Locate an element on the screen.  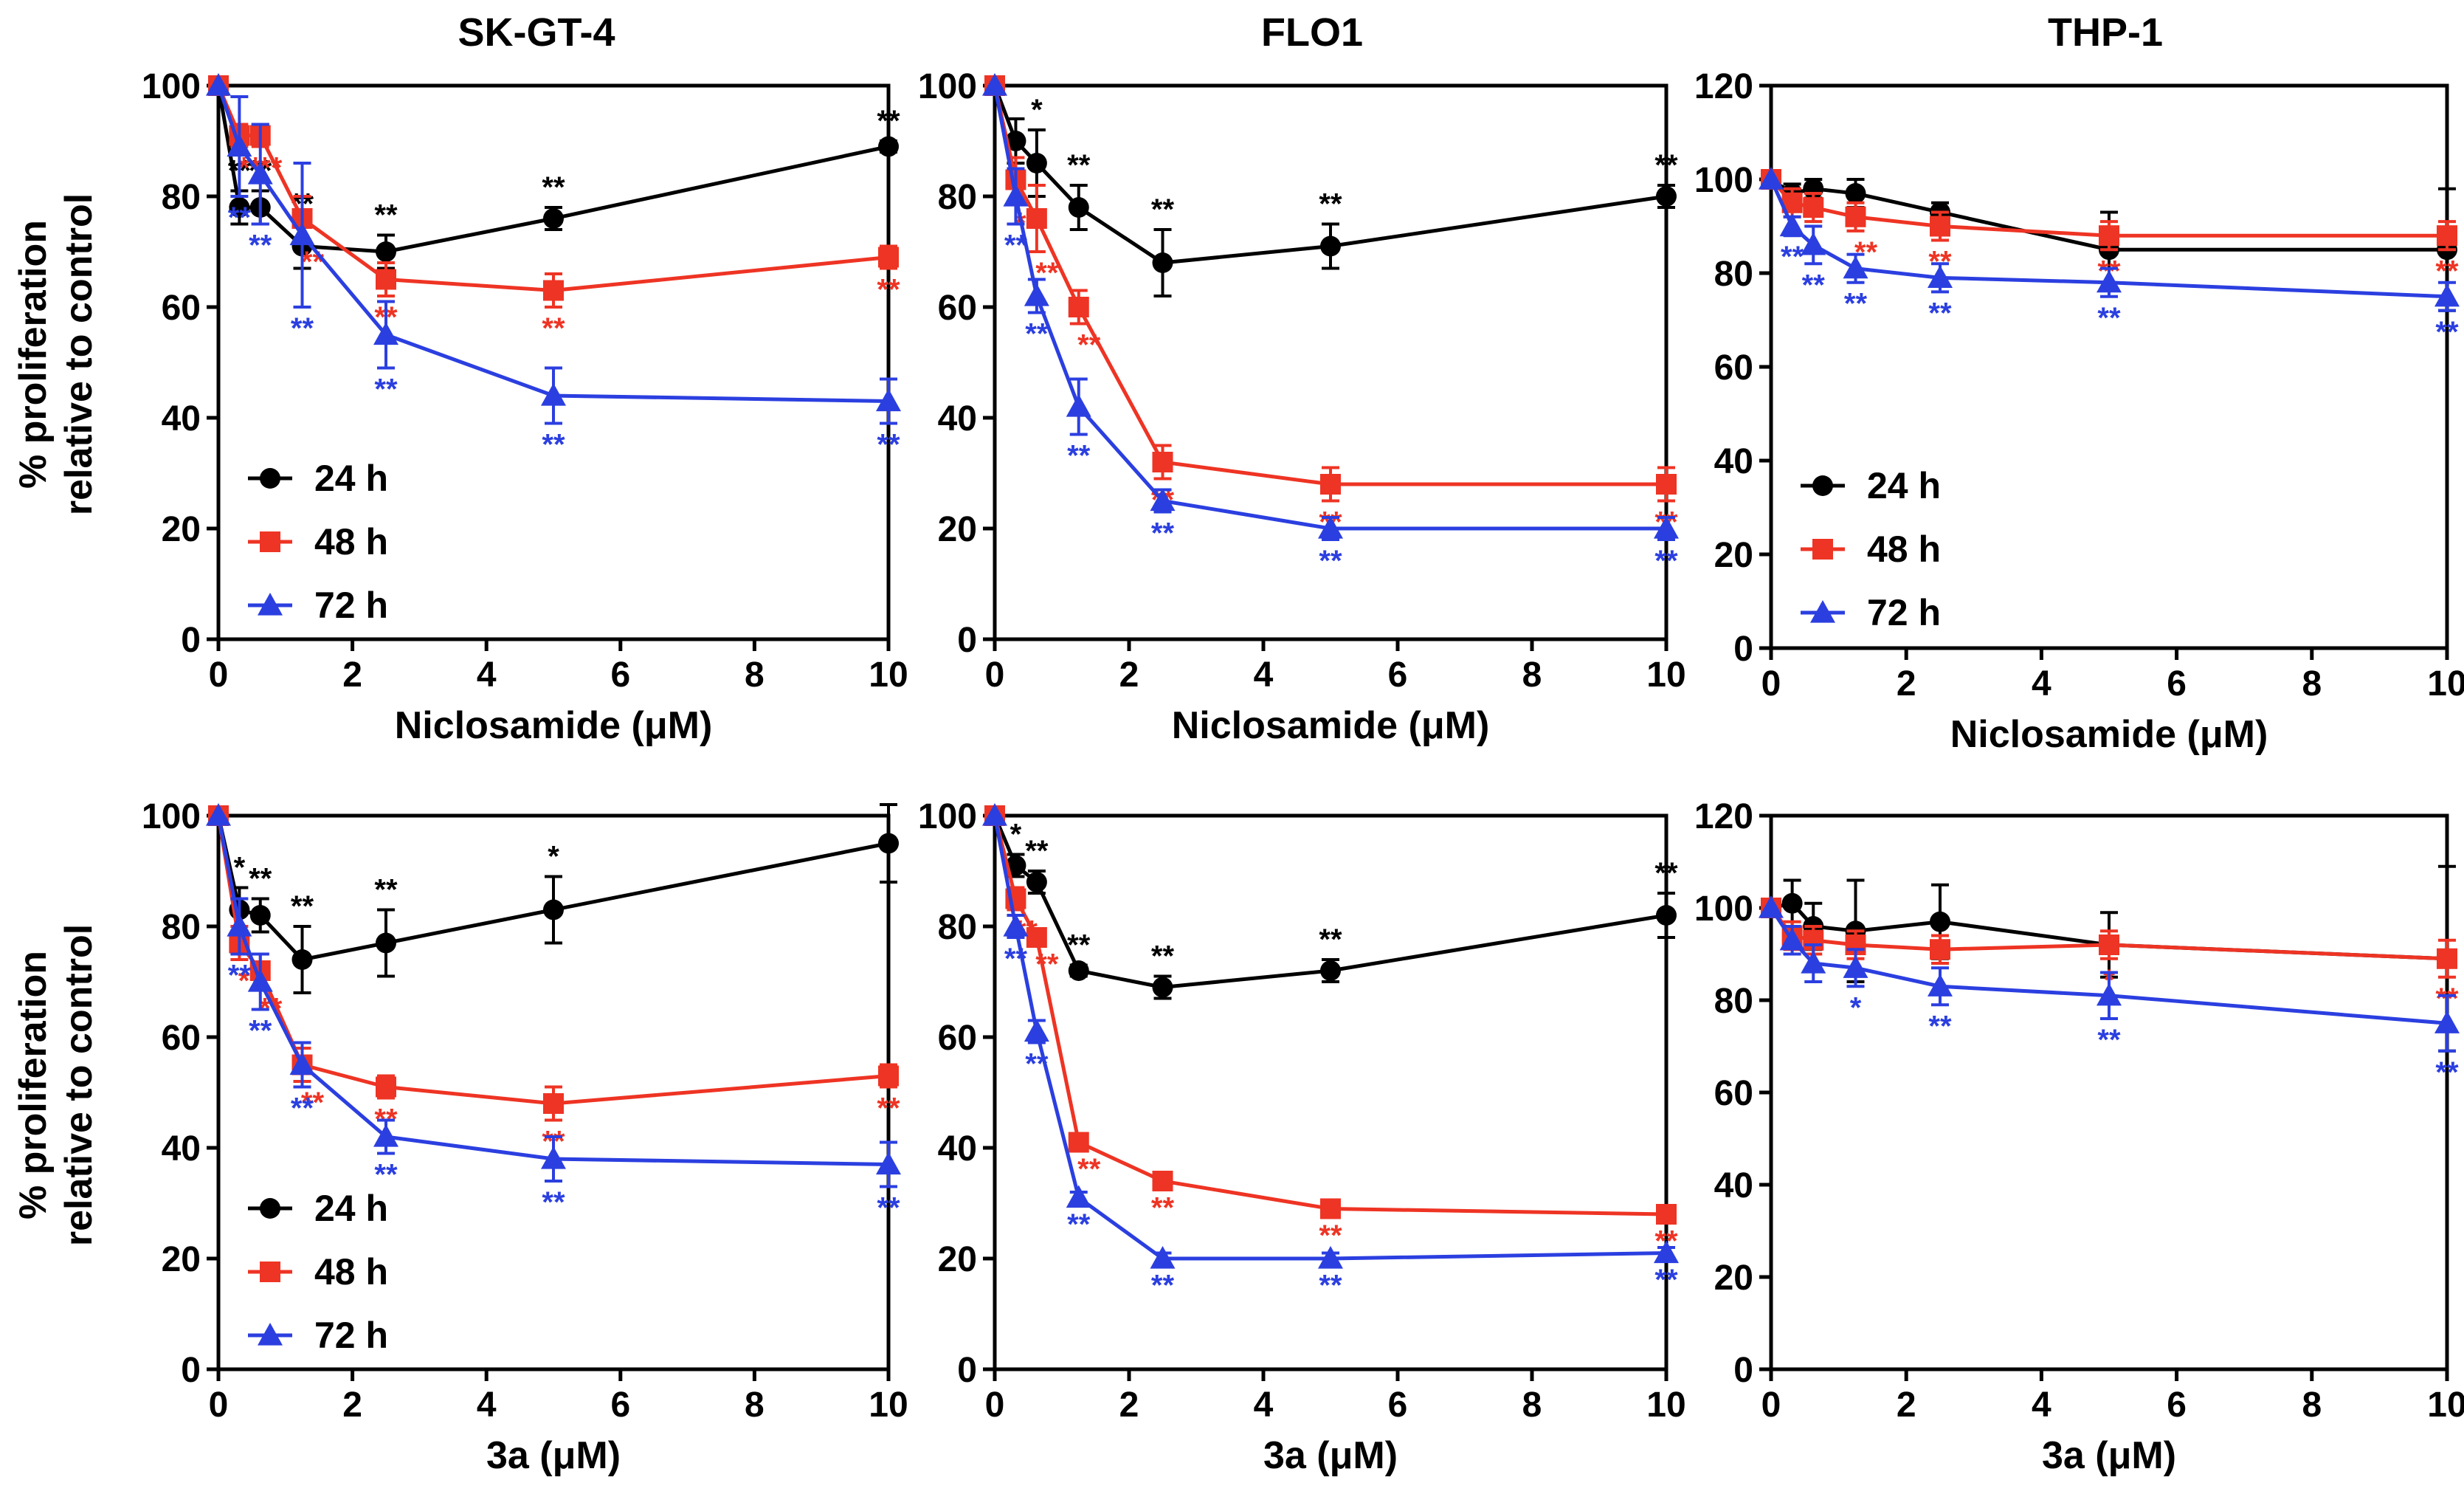
x-axis-label: Niclosamide (μM) is located at coordinates (2109, 734).